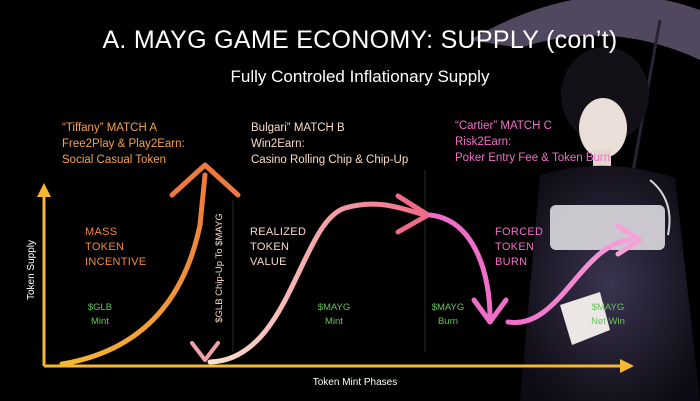 This screenshot has height=401, width=700. Describe the element at coordinates (334, 314) in the screenshot. I see `tag-mayg-mint: $MAYG Mint` at that location.